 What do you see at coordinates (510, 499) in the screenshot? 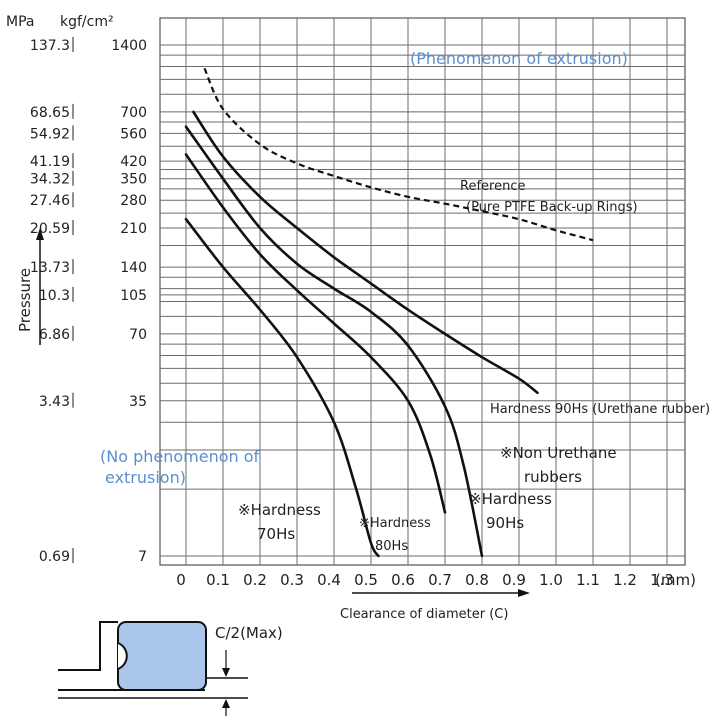
I see `hardness-90-label-line1: ※Hardness` at bounding box center [510, 499].